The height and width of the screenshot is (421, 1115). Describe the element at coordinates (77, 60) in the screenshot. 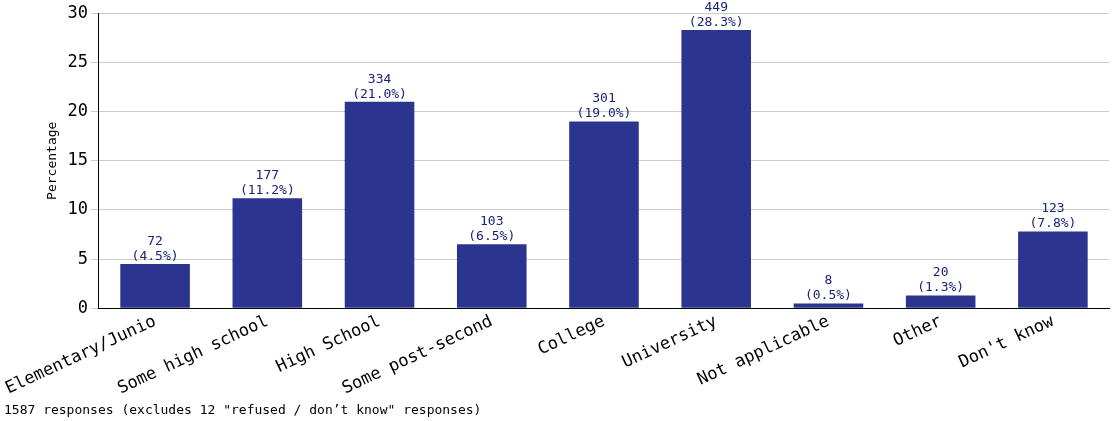

I see `y-tick-label: 25` at that location.